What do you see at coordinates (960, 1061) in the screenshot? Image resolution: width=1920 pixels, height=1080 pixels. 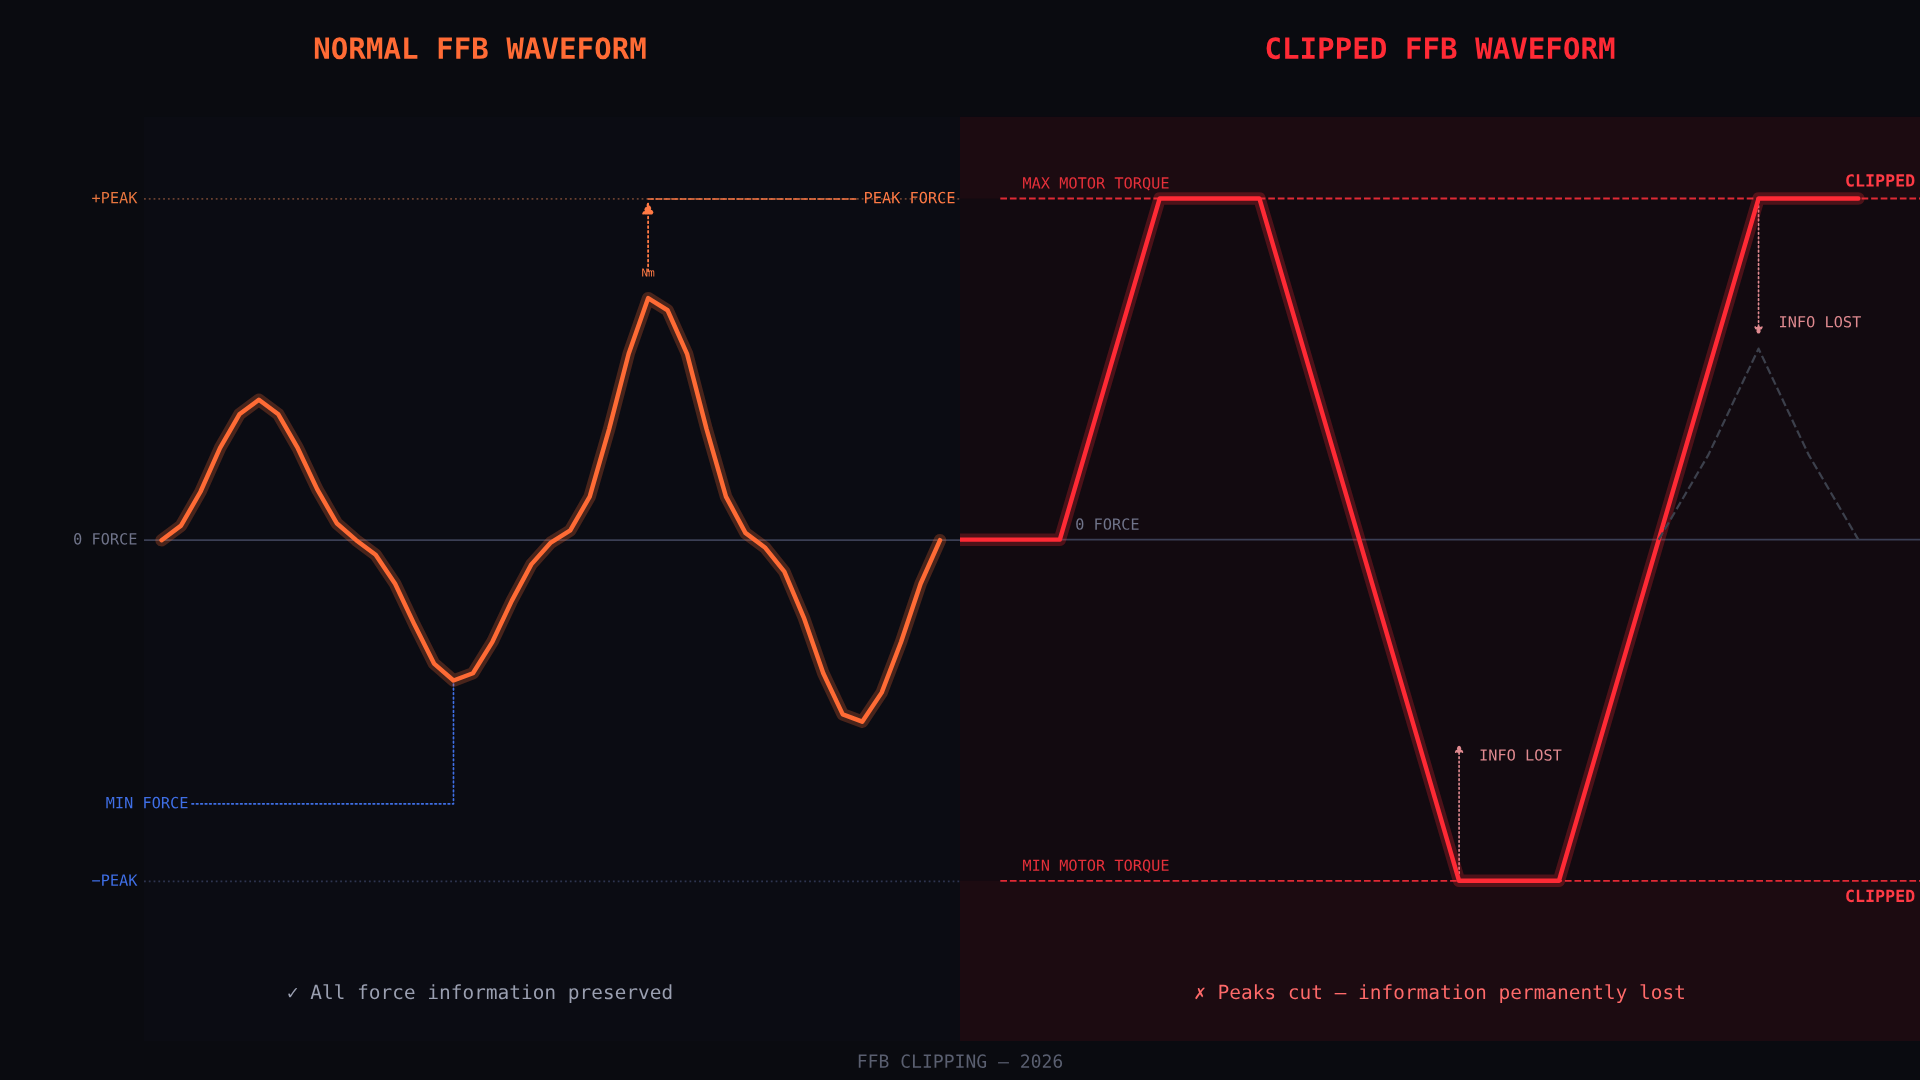 I see `text: FFB CLIPPING — 2026` at bounding box center [960, 1061].